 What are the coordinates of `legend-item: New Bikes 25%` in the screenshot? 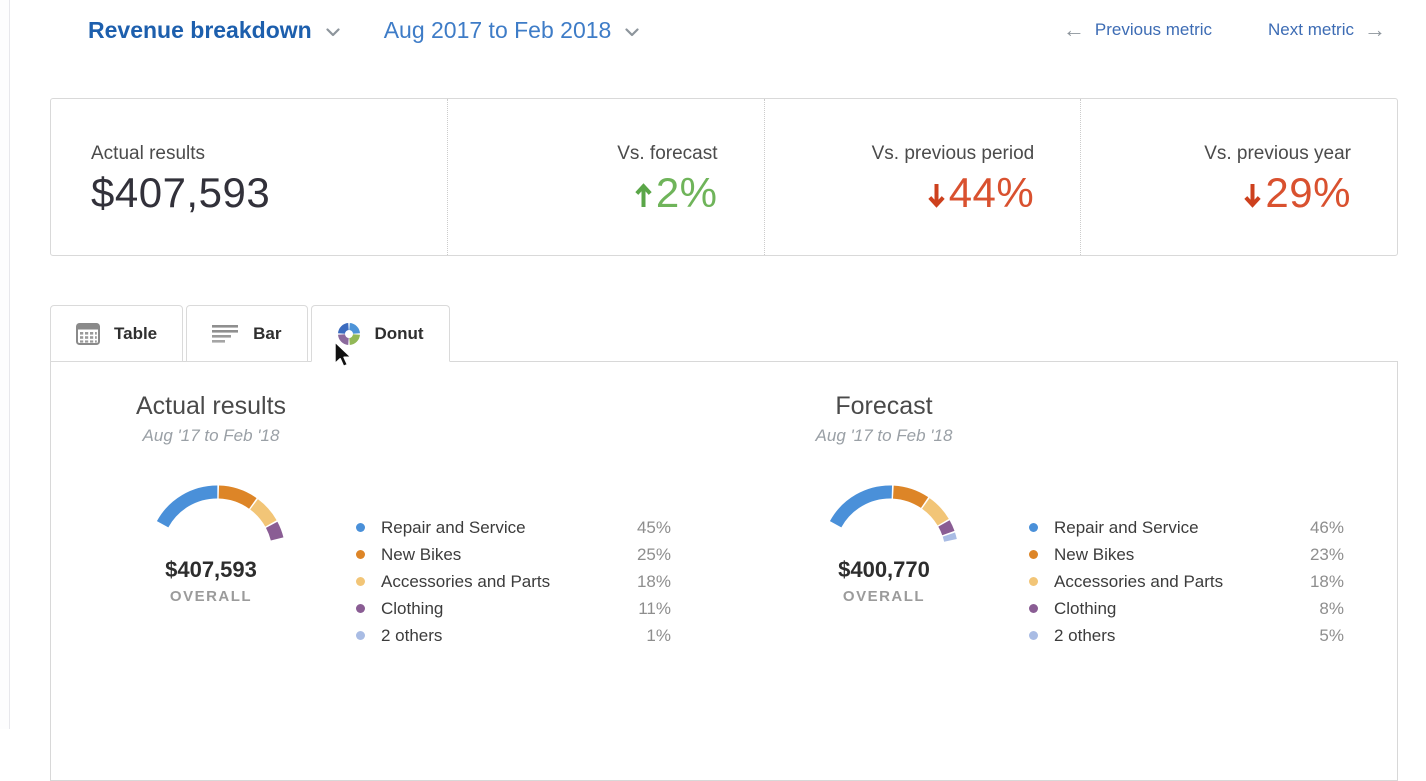 It's located at (513, 554).